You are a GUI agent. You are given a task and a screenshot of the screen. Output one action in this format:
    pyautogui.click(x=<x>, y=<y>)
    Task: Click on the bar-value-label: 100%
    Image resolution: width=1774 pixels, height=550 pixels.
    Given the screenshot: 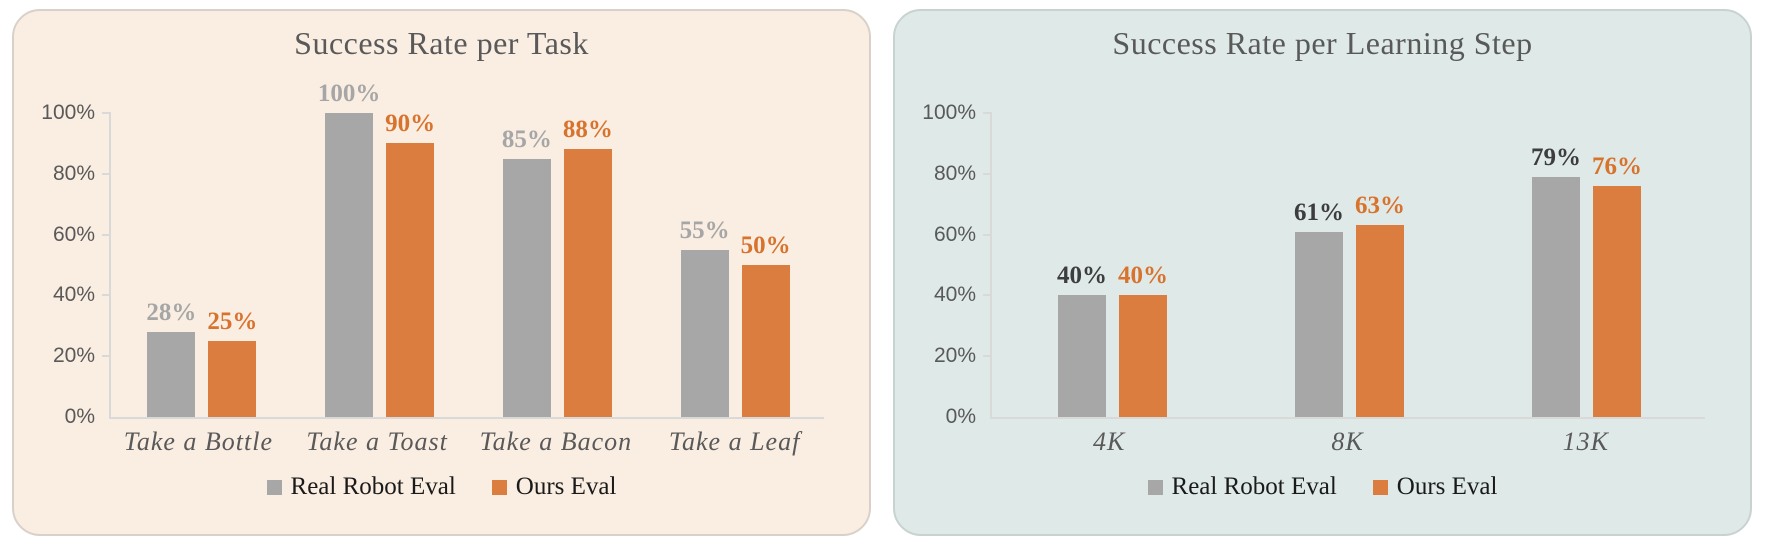 What is the action you would take?
    pyautogui.click(x=349, y=93)
    